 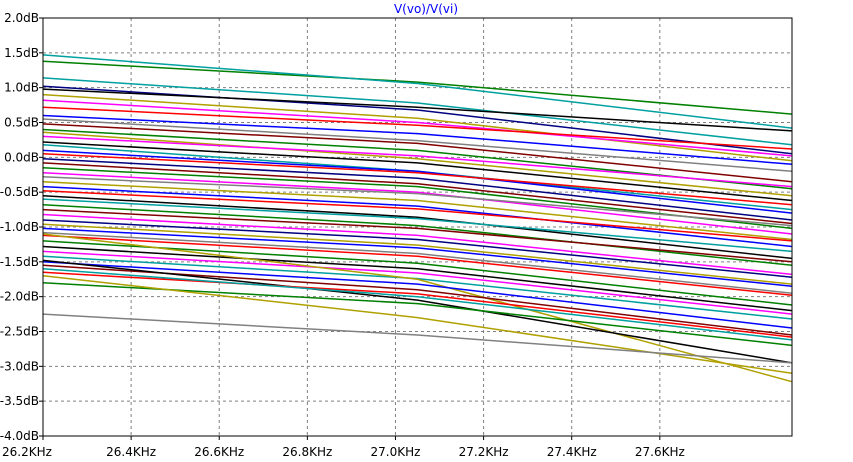 I want to click on y-tick-label: -3.5dB, so click(x=19, y=401).